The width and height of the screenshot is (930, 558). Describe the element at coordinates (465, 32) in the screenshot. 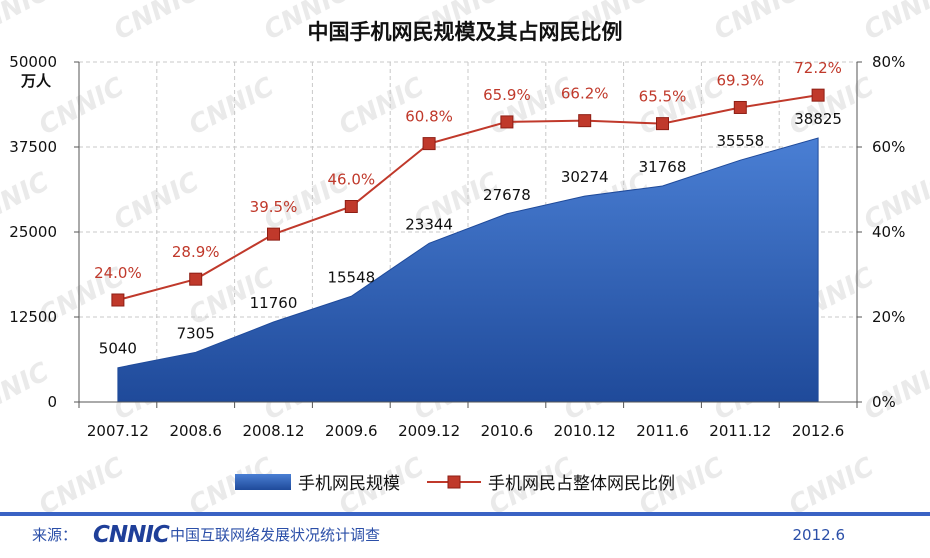

I see `chart-title: 中国手机网民规模及其占网民比例` at that location.